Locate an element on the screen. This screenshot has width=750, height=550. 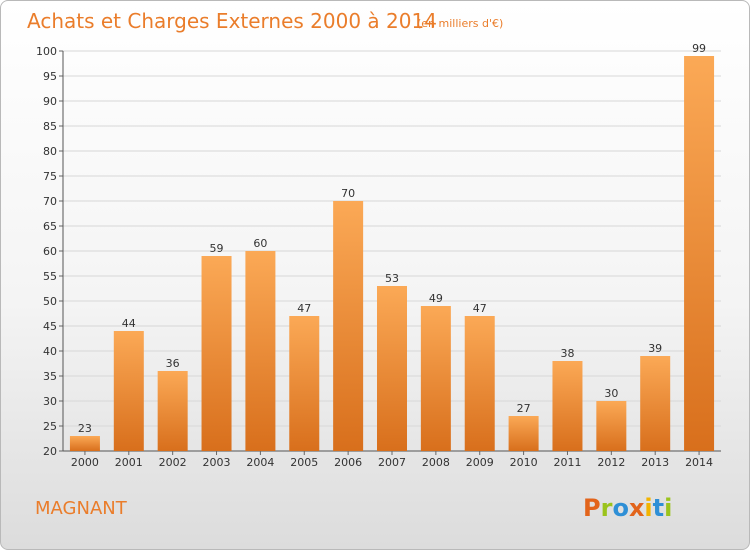
bar-value-label: 27 is located at coordinates (524, 408).